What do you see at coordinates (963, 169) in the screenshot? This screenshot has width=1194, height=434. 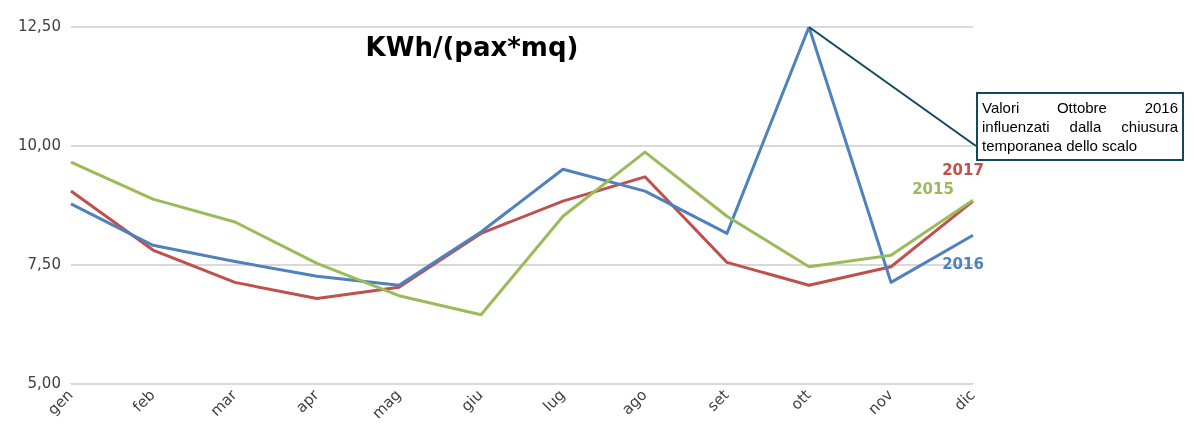 I see `series-label: 2017` at bounding box center [963, 169].